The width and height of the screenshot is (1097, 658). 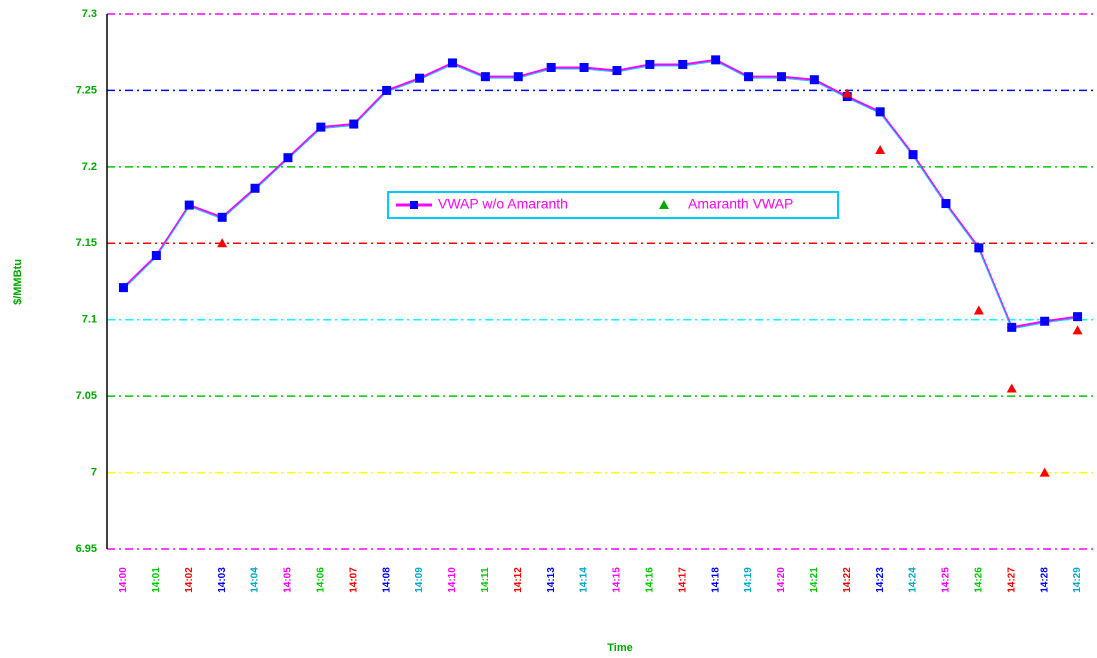 I want to click on x-tick-label: 14:28, so click(x=1044, y=580).